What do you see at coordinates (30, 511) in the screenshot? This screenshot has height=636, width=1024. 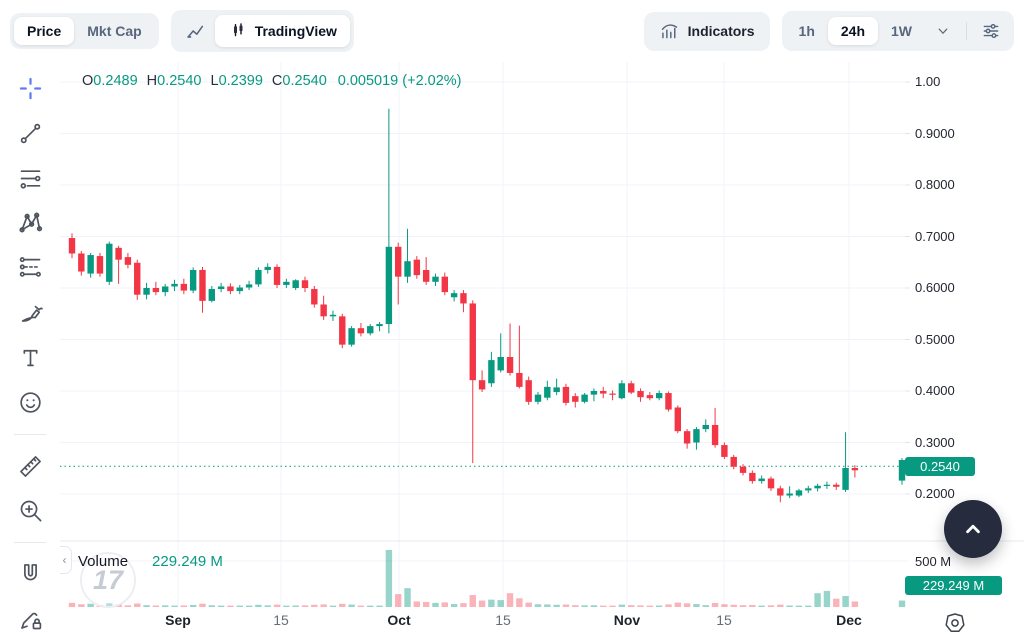 I see `zoom-in-tool-button` at bounding box center [30, 511].